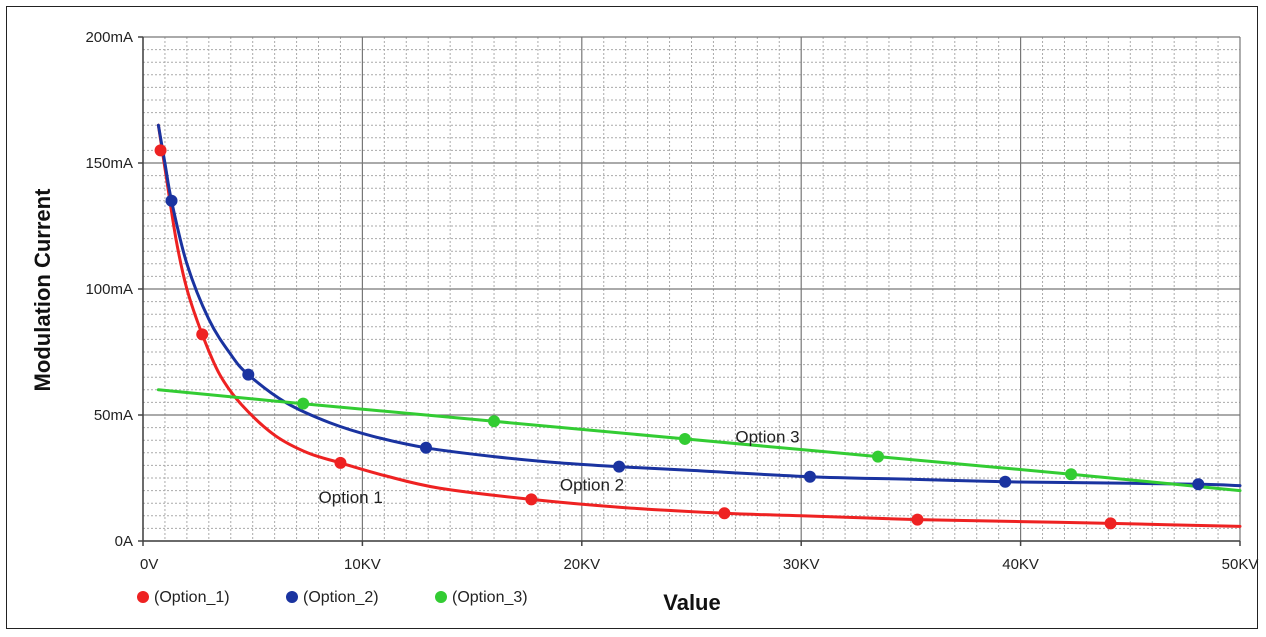 The width and height of the screenshot is (1266, 637). Describe the element at coordinates (691, 602) in the screenshot. I see `x-axis-title: Value` at that location.